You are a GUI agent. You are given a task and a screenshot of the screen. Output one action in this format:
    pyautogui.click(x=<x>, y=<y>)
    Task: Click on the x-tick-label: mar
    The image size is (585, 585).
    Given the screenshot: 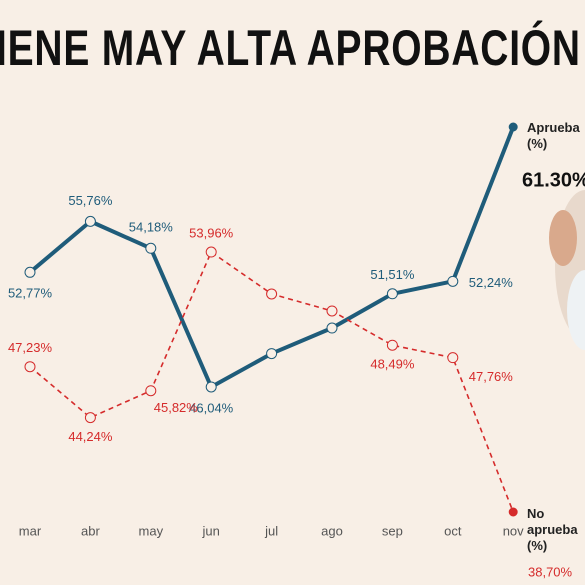 What is the action you would take?
    pyautogui.click(x=30, y=530)
    